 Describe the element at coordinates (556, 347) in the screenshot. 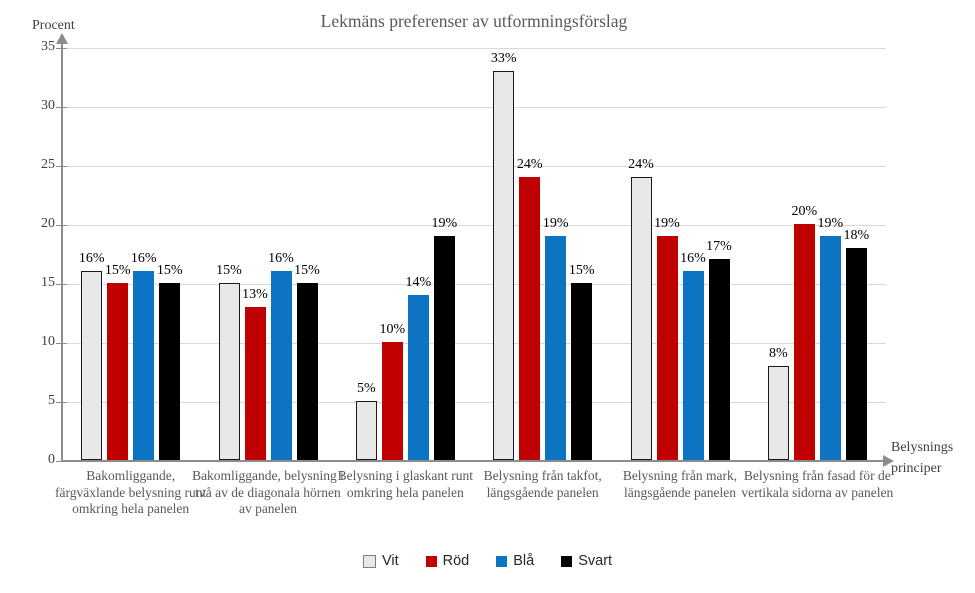

I see `bar-blå-4` at that location.